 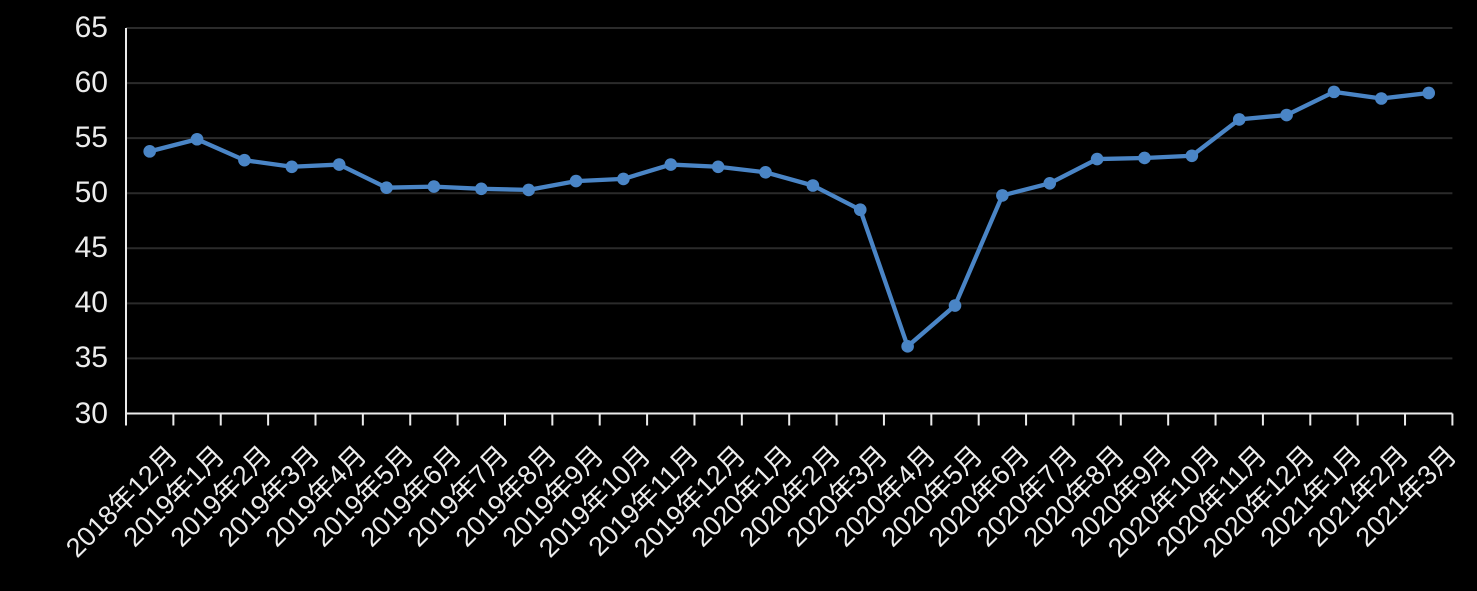 What do you see at coordinates (91, 193) in the screenshot?
I see `y-axis-label: 50` at bounding box center [91, 193].